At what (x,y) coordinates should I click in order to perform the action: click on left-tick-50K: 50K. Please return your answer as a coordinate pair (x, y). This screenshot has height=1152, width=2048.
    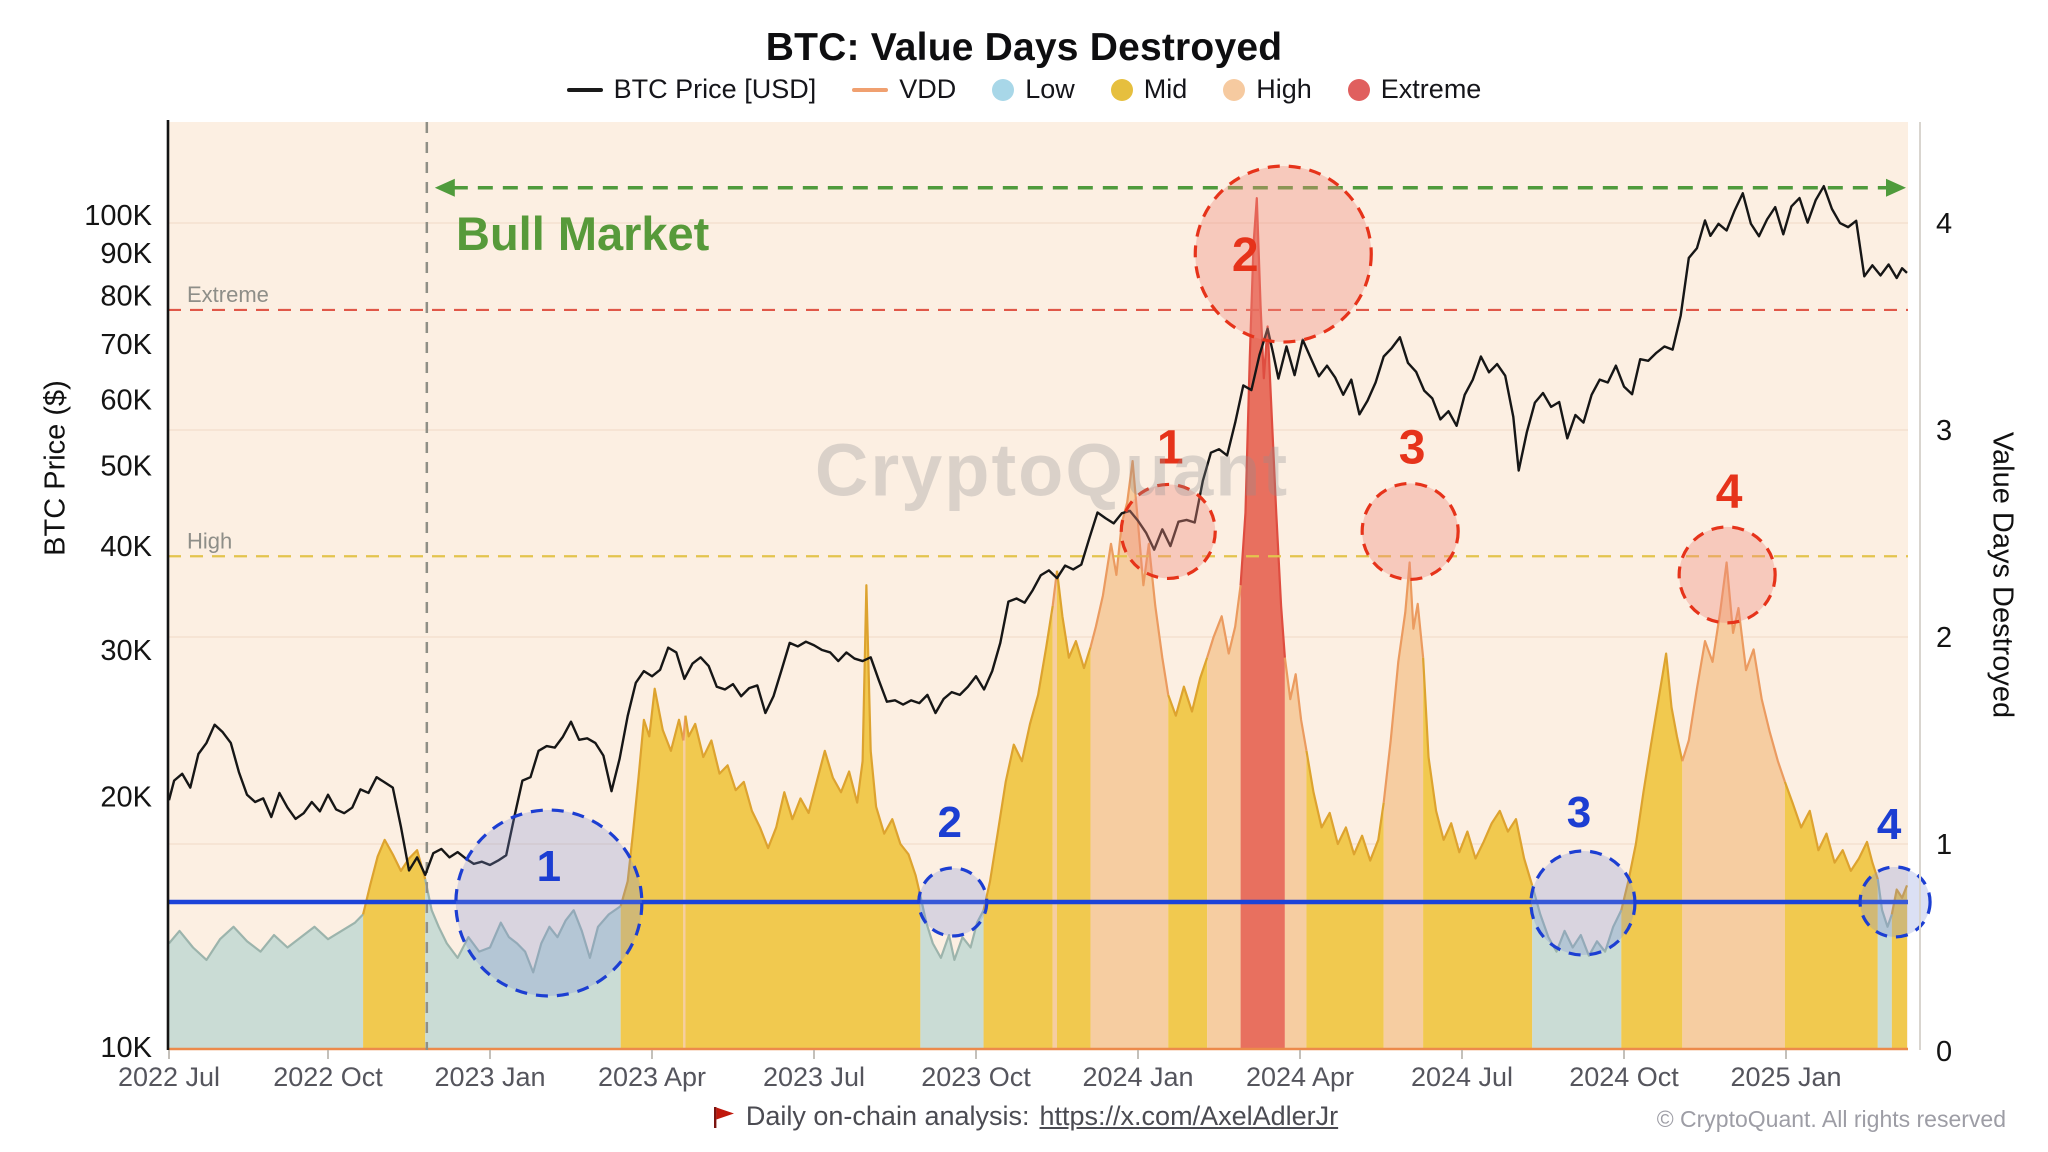
    Looking at the image, I should click on (126, 466).